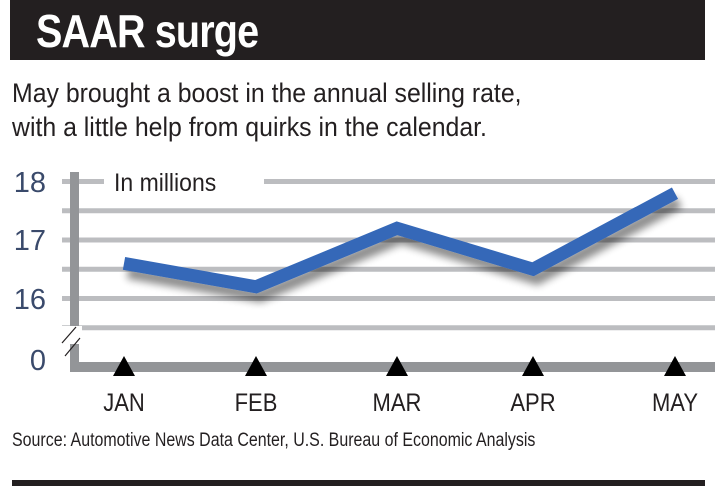 This screenshot has height=493, width=715. I want to click on y-tick-label: 16, so click(30, 300).